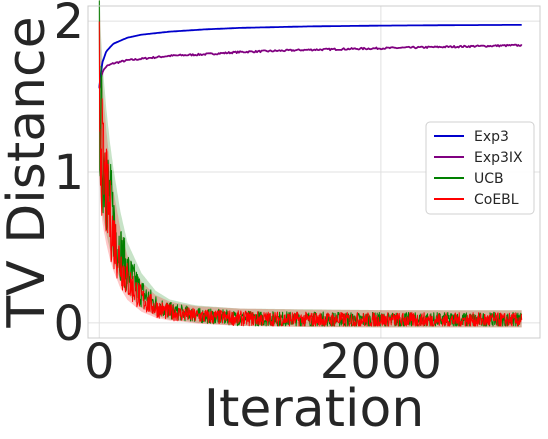  What do you see at coordinates (498, 158) in the screenshot?
I see `legend-label-exp3ix: Exp3IX` at bounding box center [498, 158].